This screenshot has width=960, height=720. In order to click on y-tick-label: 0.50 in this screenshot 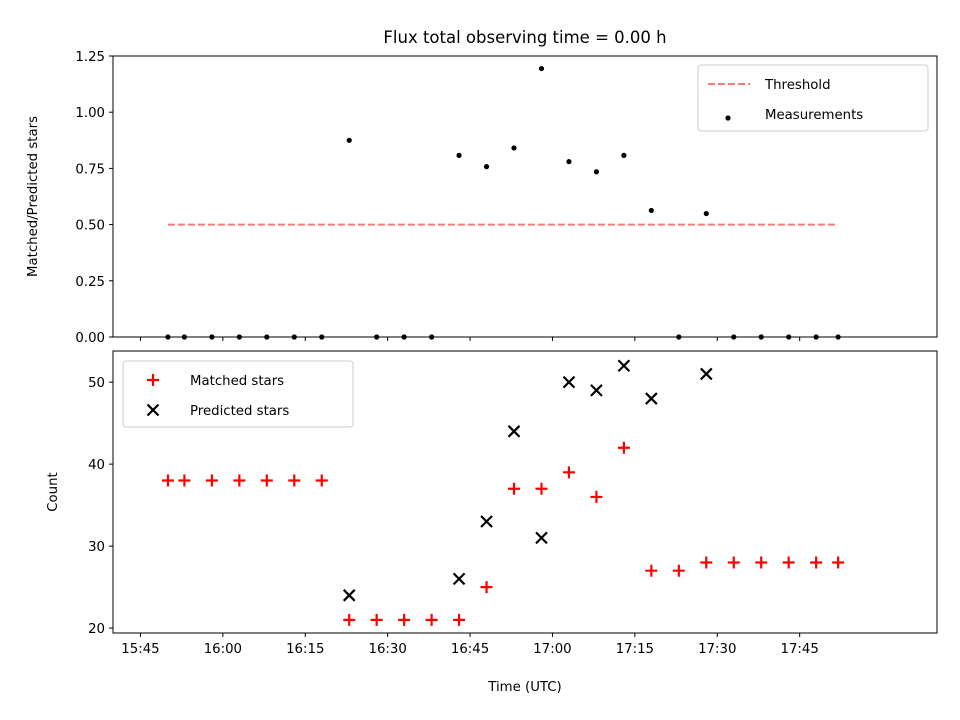, I will do `click(90, 226)`.